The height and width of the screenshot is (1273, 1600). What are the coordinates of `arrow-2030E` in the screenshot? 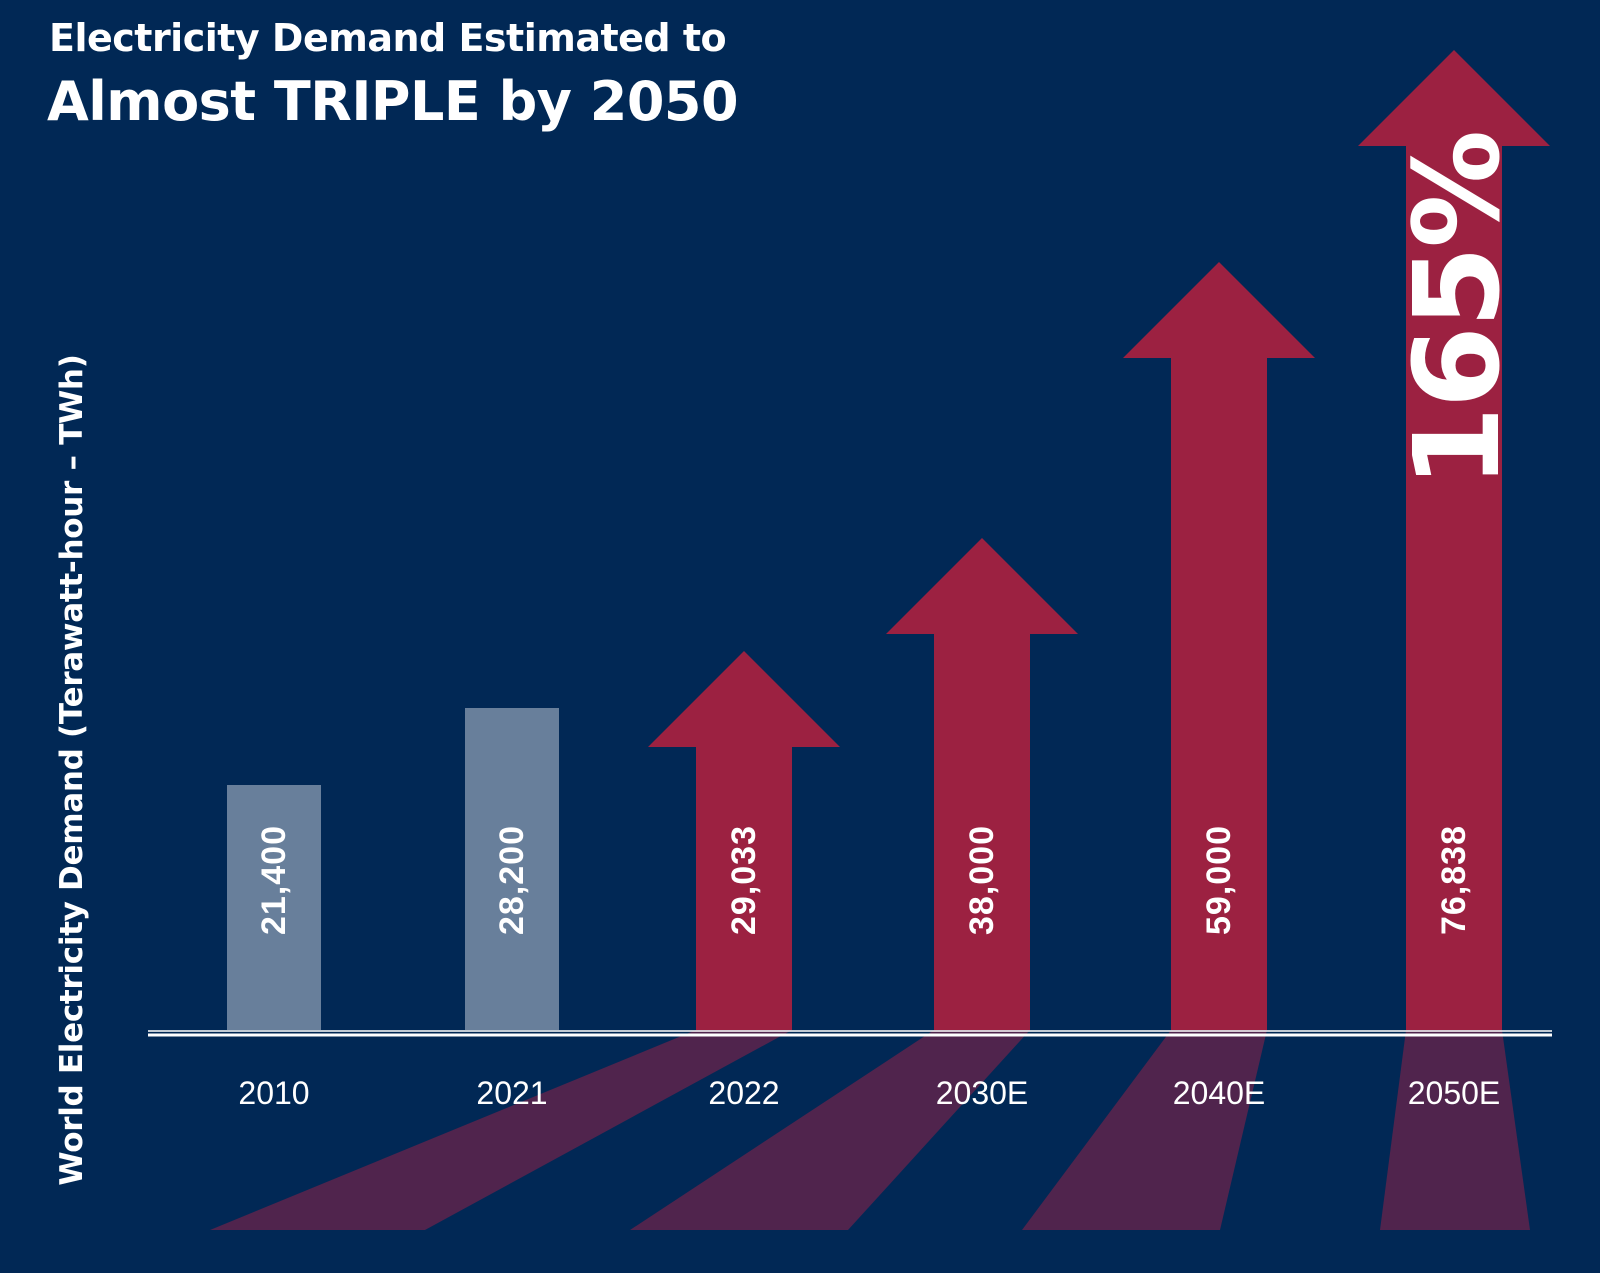 It's located at (982, 784).